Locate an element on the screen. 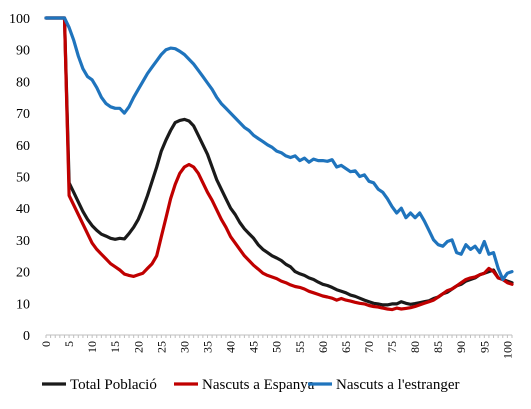 The image size is (531, 409). x-tick-label: 35 is located at coordinates (207, 347).